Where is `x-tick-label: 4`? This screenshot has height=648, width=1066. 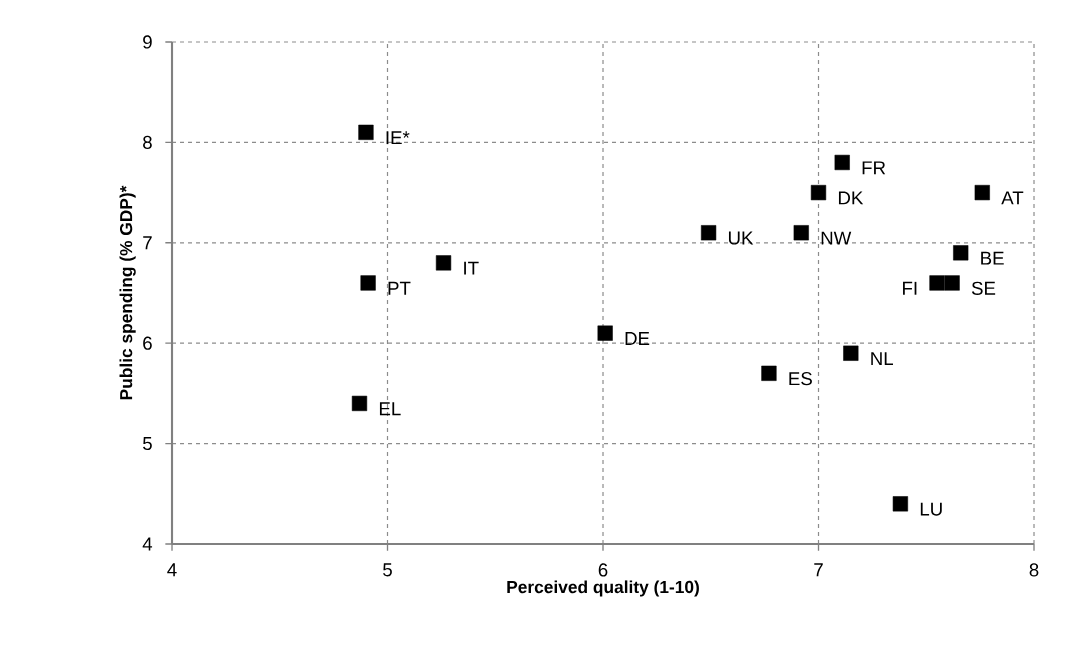
x-tick-label: 4 is located at coordinates (172, 570).